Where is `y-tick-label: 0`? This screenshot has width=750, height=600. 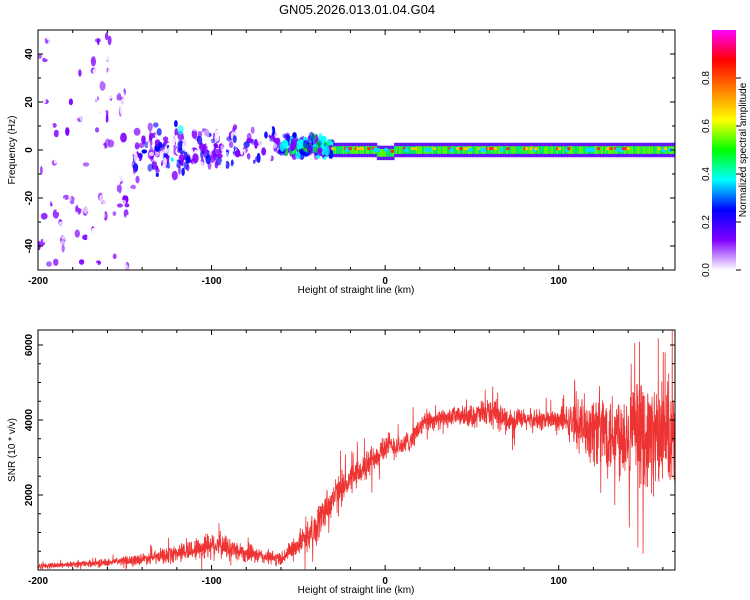
y-tick-label: 0 is located at coordinates (29, 150).